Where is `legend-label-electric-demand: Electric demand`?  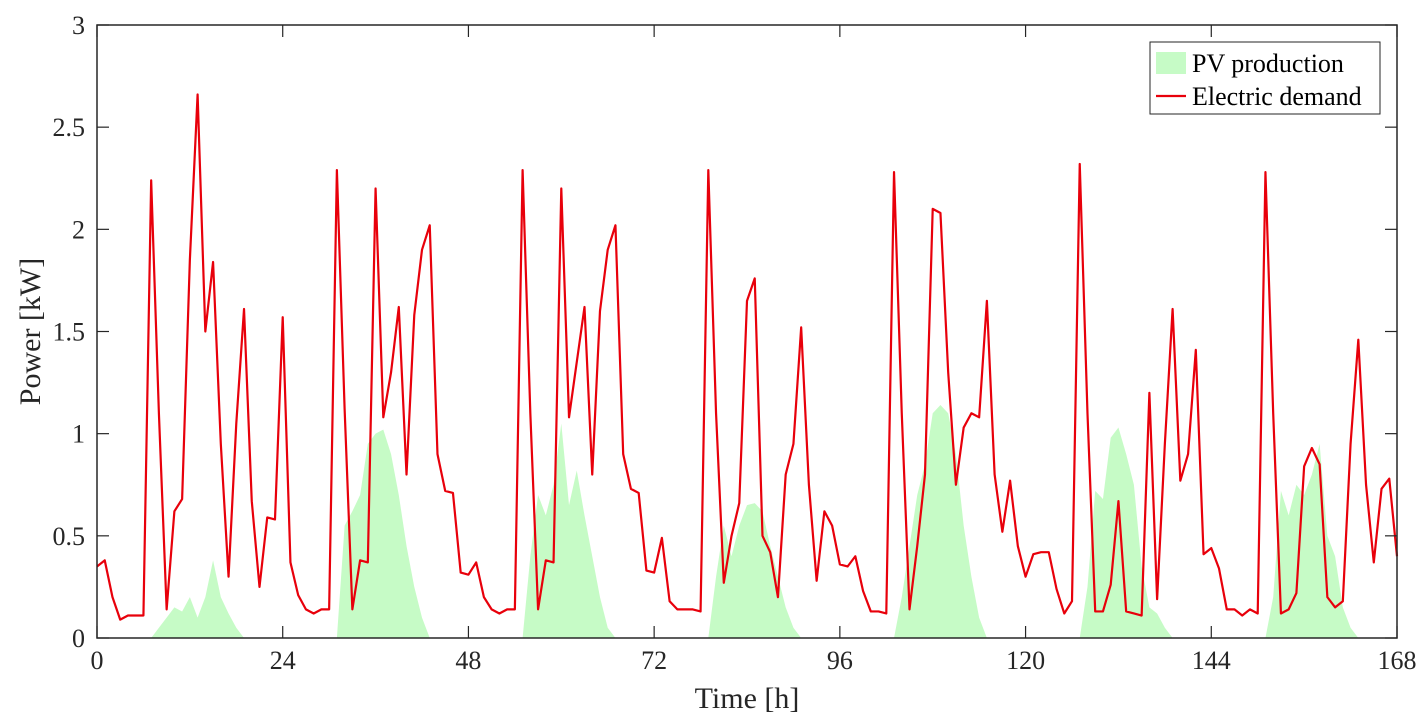 legend-label-electric-demand: Electric demand is located at coordinates (1277, 96).